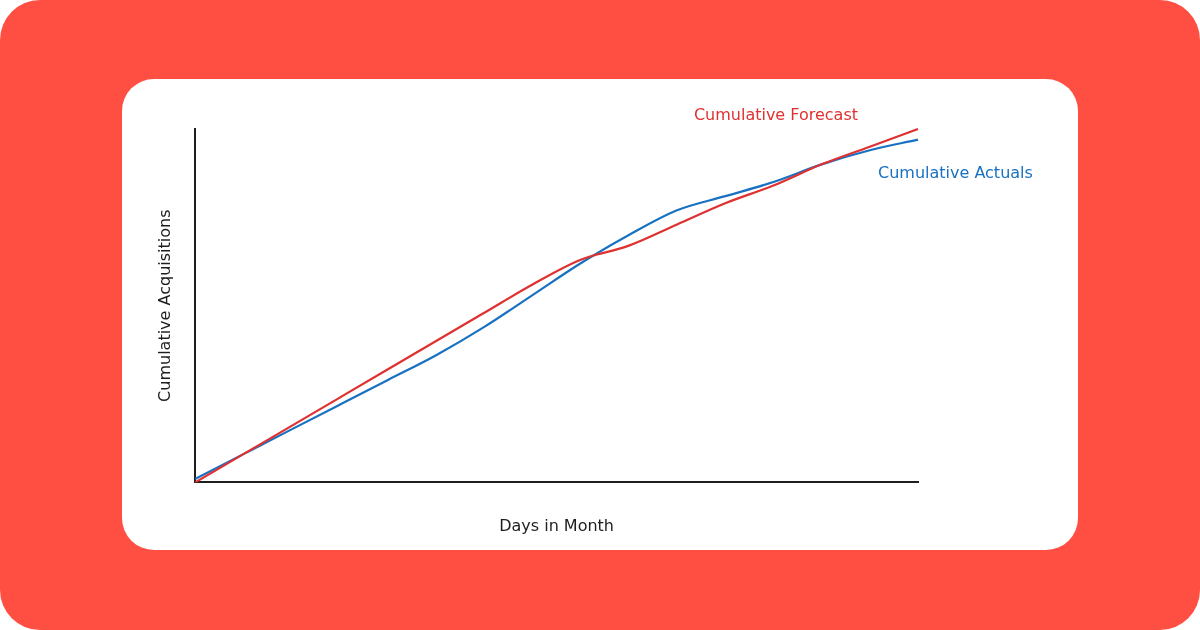  Describe the element at coordinates (955, 172) in the screenshot. I see `series-label: Cumulative Actuals` at that location.